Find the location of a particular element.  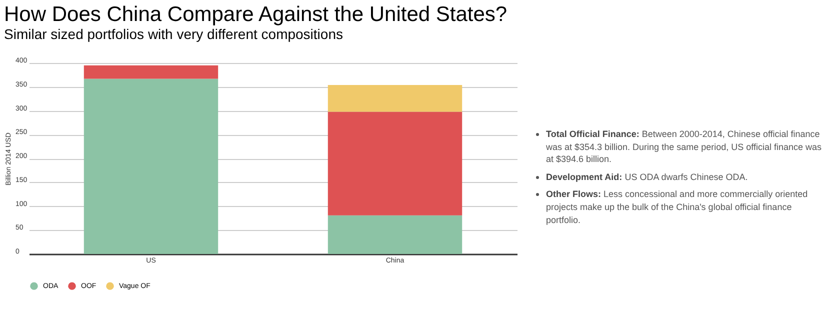

text: Total Official Finance: Between 2000-2014, Chinese official finance was at $354.3 billion. During the same period, US official finance was at $394.6 billion. is located at coordinates (684, 147).